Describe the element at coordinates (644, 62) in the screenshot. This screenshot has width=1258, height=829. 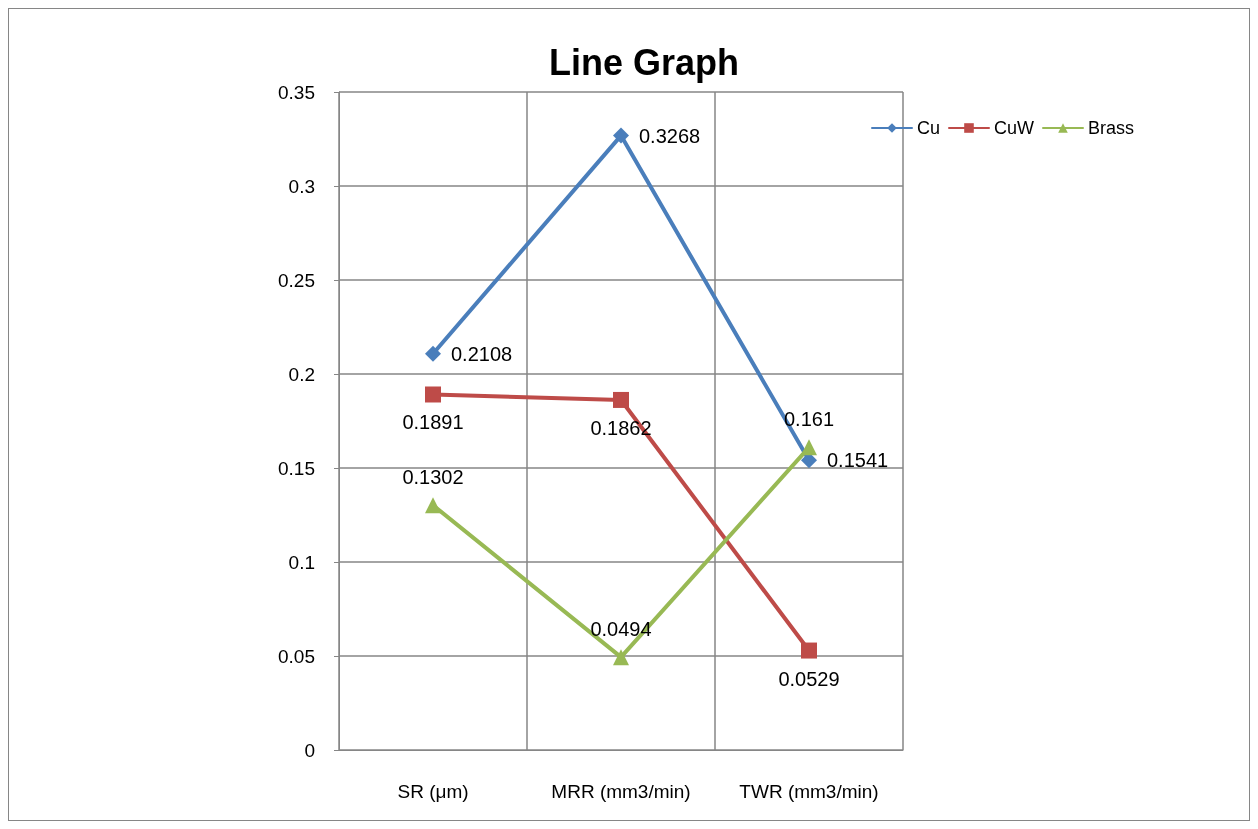
I see `chart-title: Line Graph` at that location.